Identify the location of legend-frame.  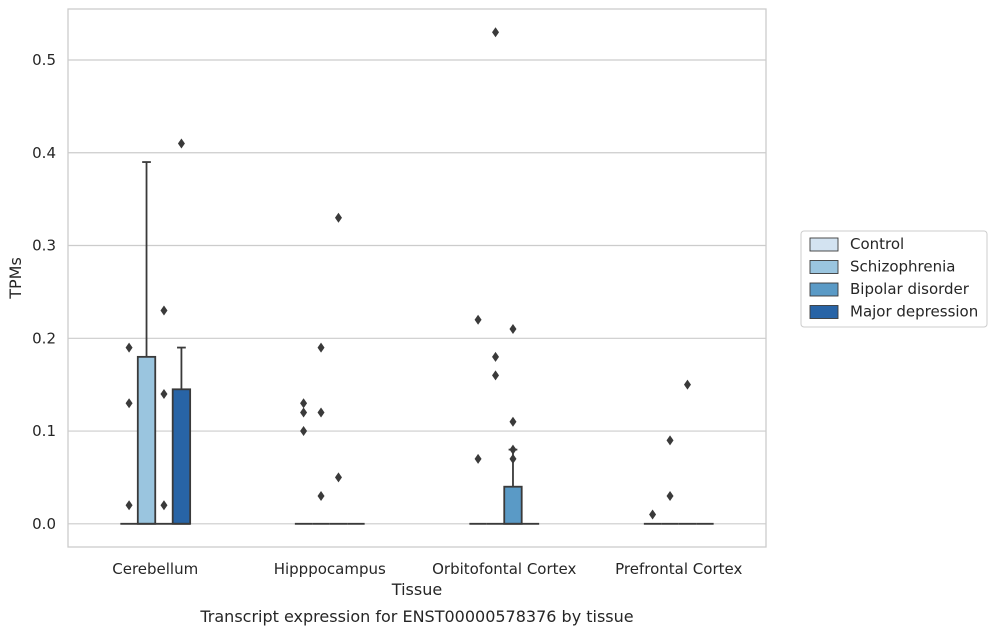
(894, 279).